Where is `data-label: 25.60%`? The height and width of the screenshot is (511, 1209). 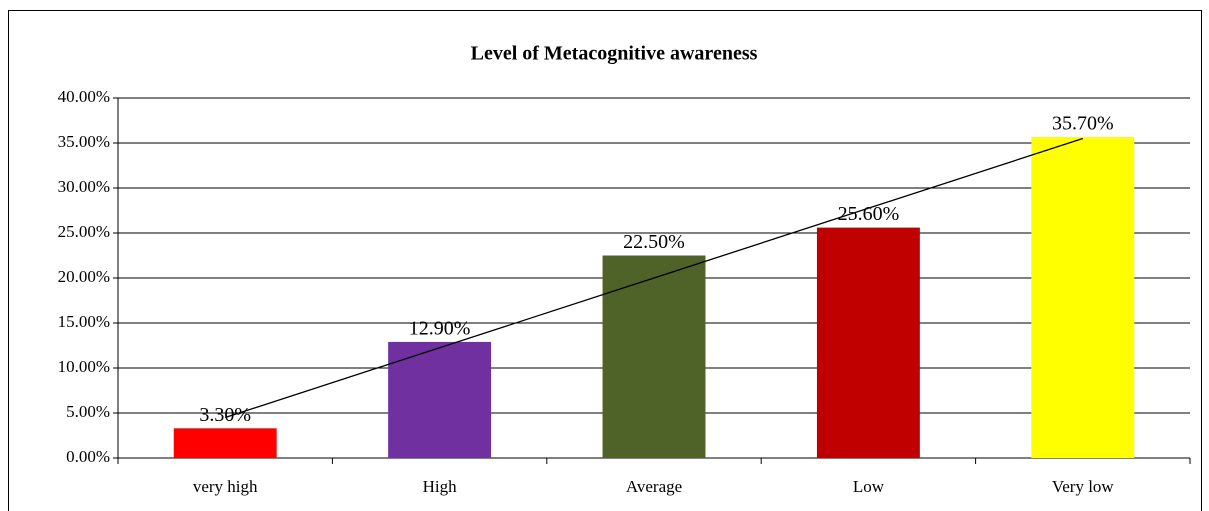 data-label: 25.60% is located at coordinates (869, 214).